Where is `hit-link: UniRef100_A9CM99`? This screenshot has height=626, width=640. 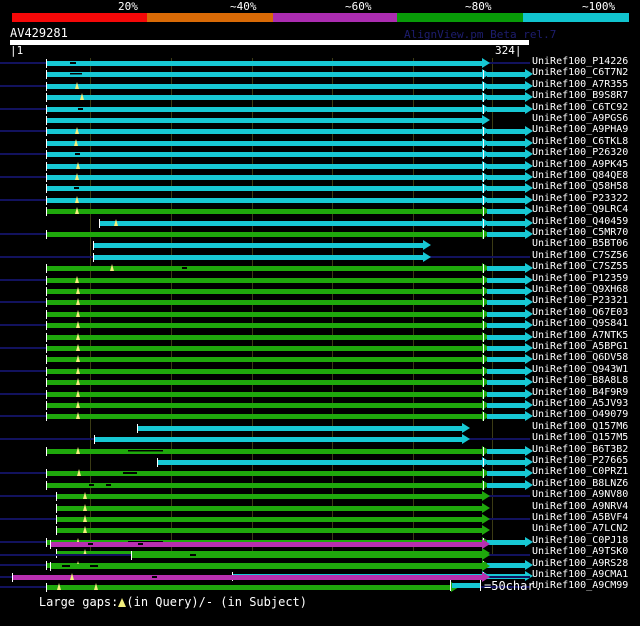
hit-link: UniRef100_A9CM99 is located at coordinates (580, 586).